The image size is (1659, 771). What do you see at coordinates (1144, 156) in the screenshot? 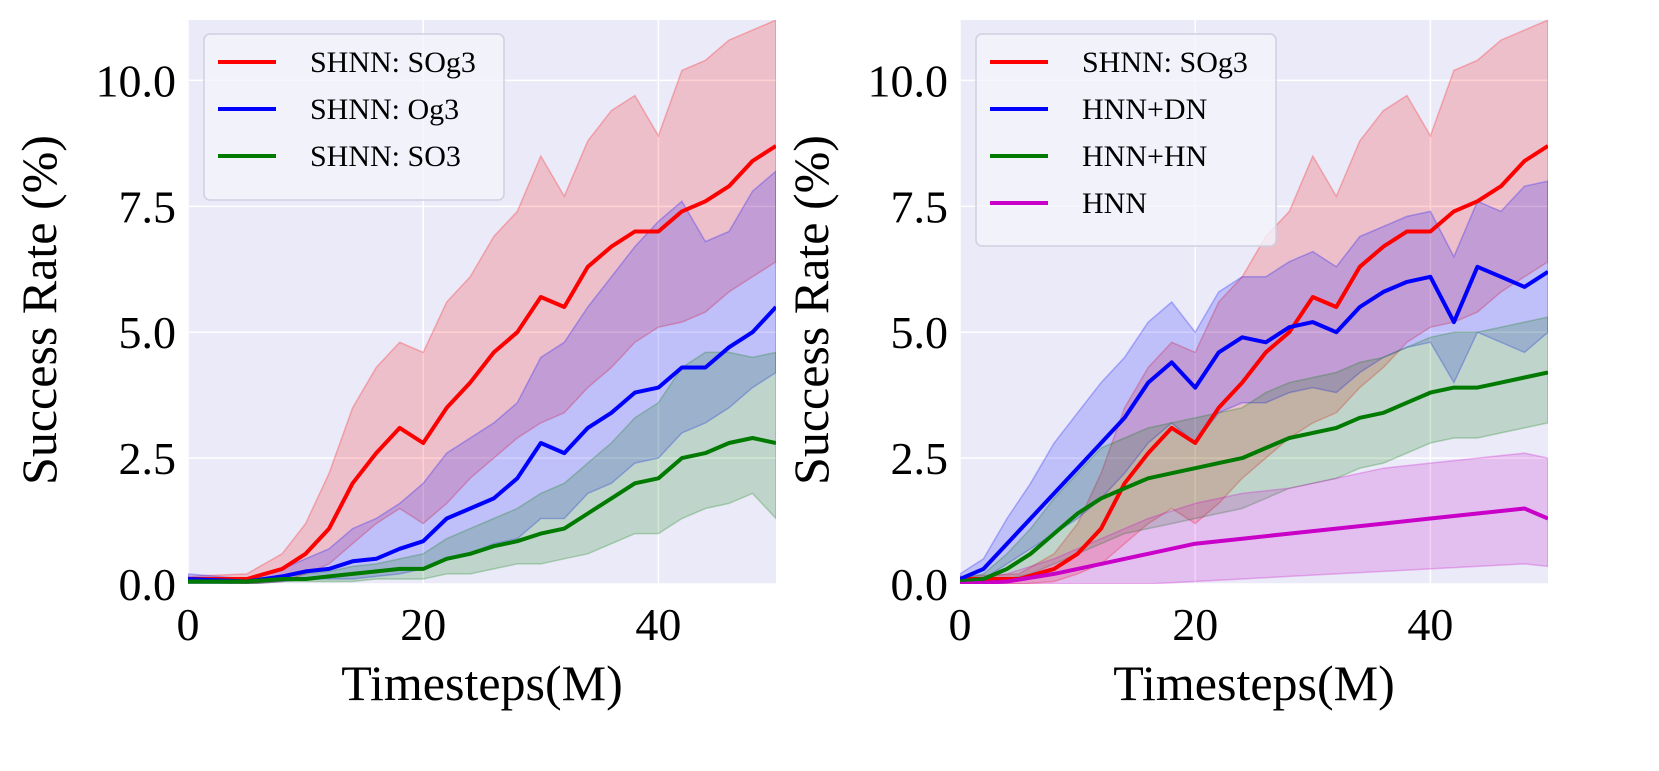
I see `legend-label: HNN+HN` at bounding box center [1144, 156].